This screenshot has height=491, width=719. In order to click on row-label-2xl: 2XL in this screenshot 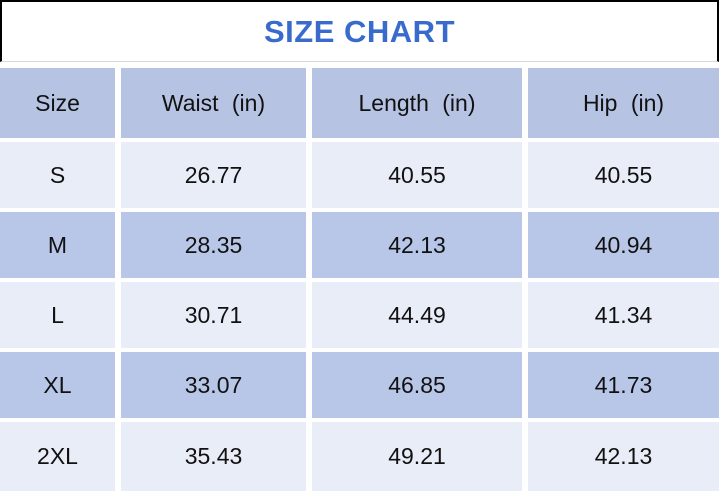, I will do `click(57, 456)`.